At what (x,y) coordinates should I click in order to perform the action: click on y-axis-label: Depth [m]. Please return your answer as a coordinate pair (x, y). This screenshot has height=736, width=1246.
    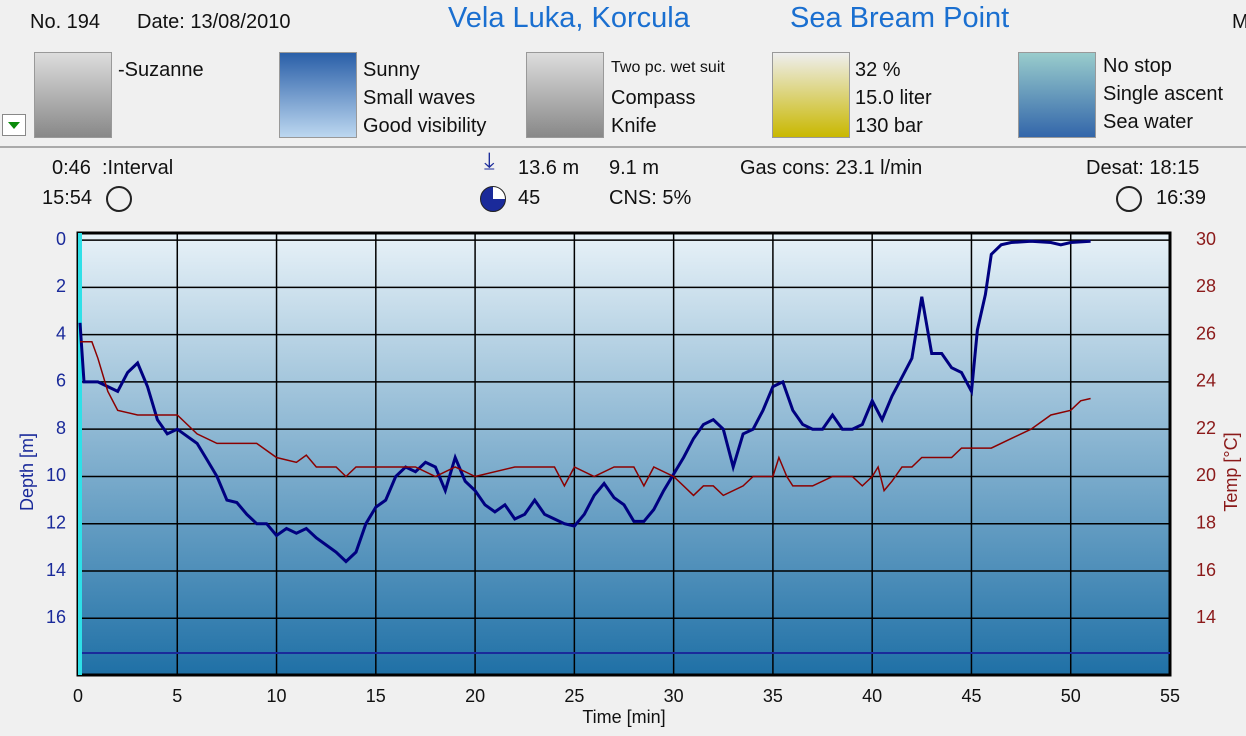
    Looking at the image, I should click on (27, 472).